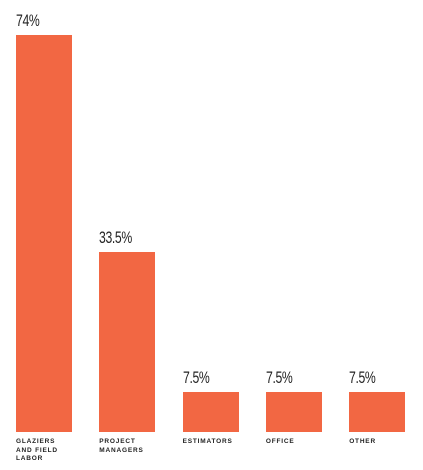  I want to click on x-tick-label: GLAZIERS AND FIELD LABOR, so click(37, 450).